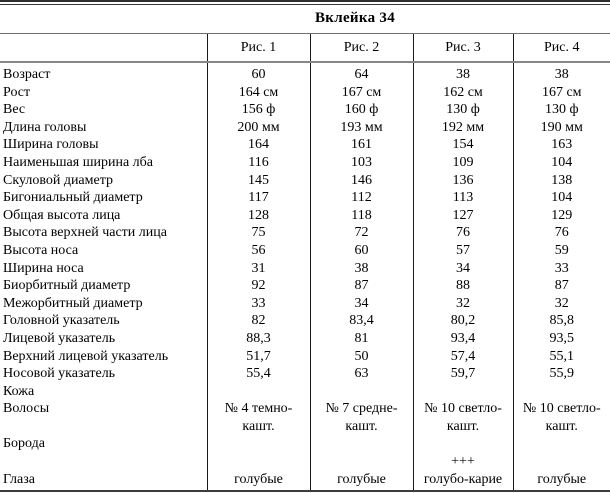  I want to click on value-cell: 127, so click(462, 215).